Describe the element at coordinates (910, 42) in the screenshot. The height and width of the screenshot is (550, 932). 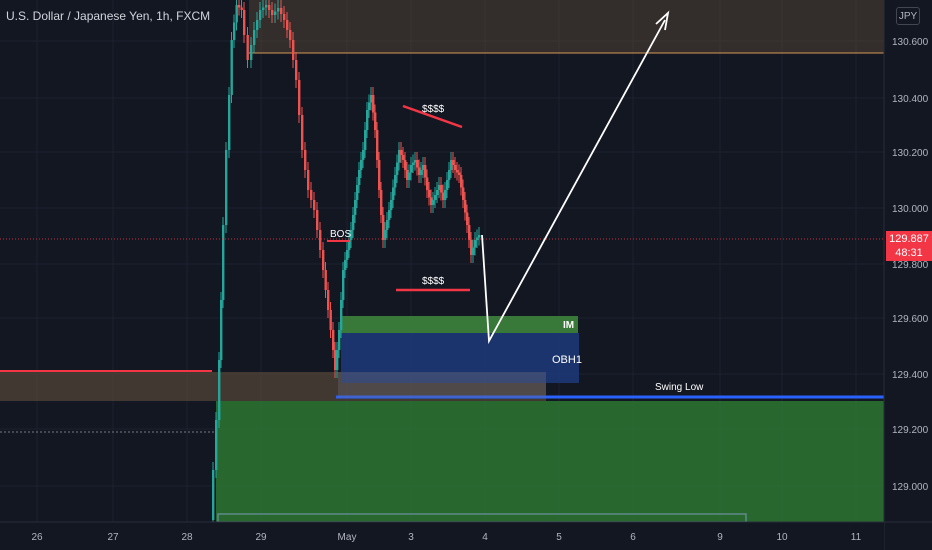
I see `price-tick: 130.600` at that location.